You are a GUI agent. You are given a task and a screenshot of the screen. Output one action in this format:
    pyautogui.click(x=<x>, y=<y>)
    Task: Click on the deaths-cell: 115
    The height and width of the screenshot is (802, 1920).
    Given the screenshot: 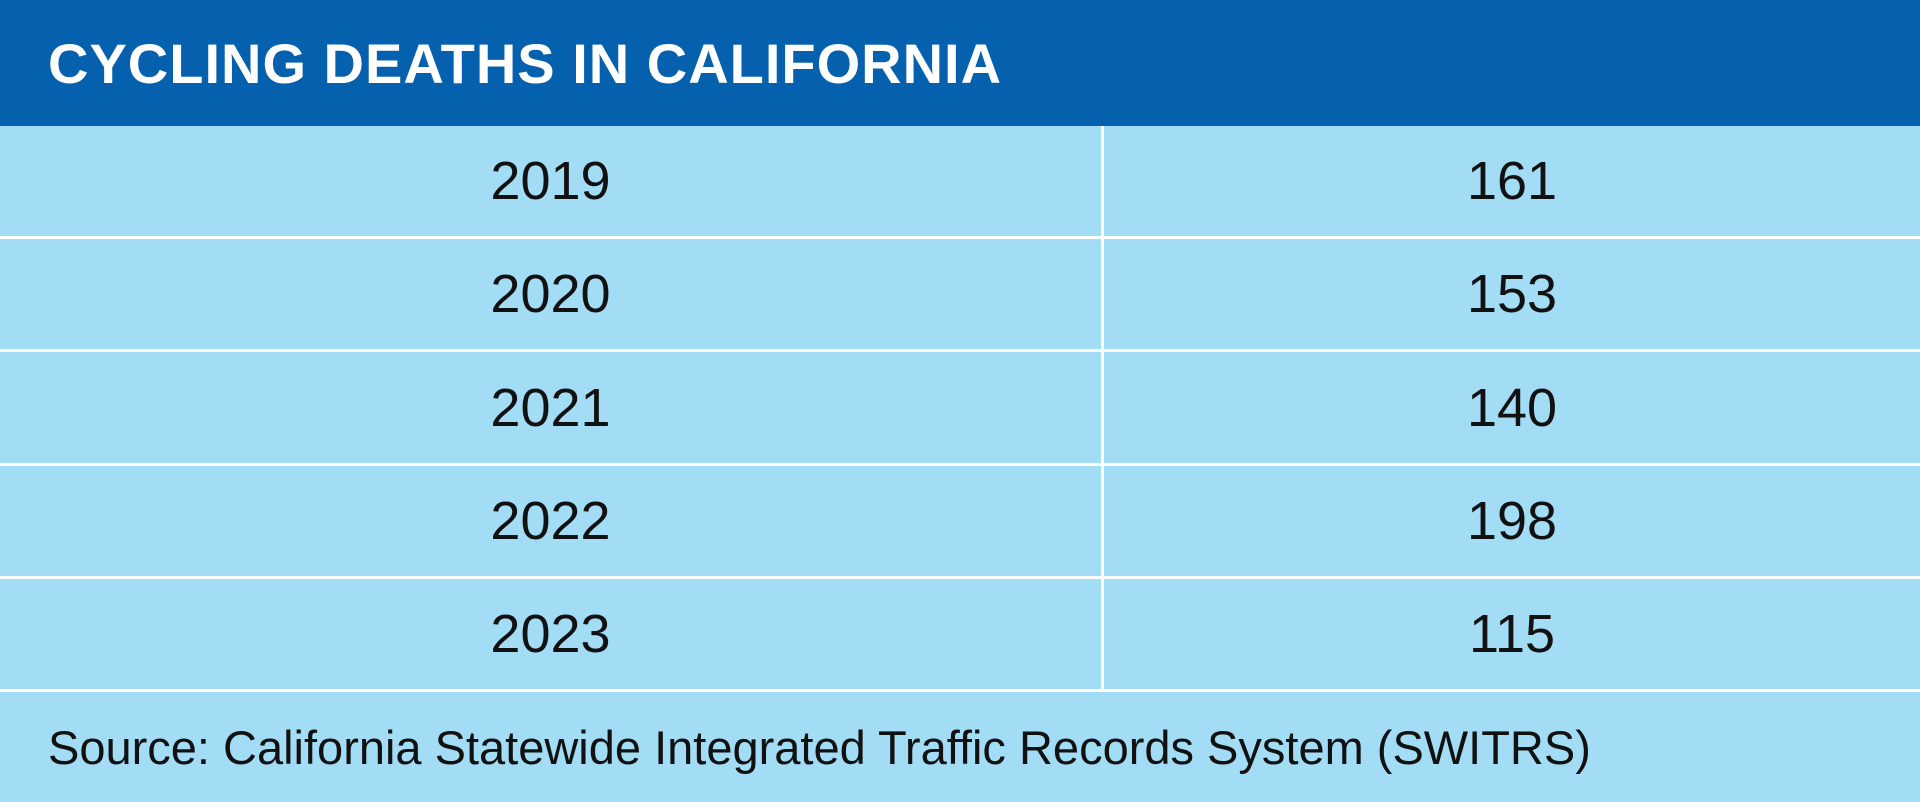 What is the action you would take?
    pyautogui.click(x=1512, y=633)
    